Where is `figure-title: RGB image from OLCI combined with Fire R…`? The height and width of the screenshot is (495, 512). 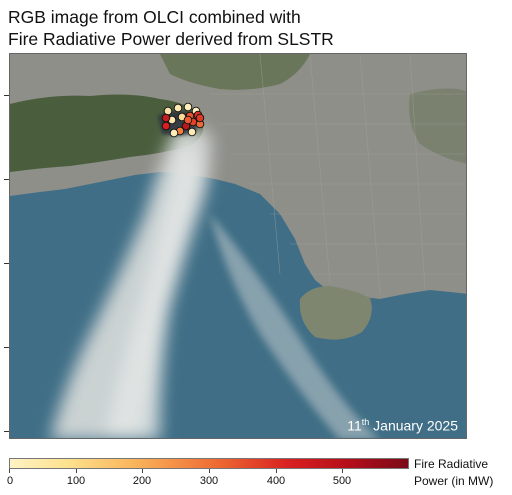 figure-title: RGB image from OLCI combined with Fire R… is located at coordinates (171, 28).